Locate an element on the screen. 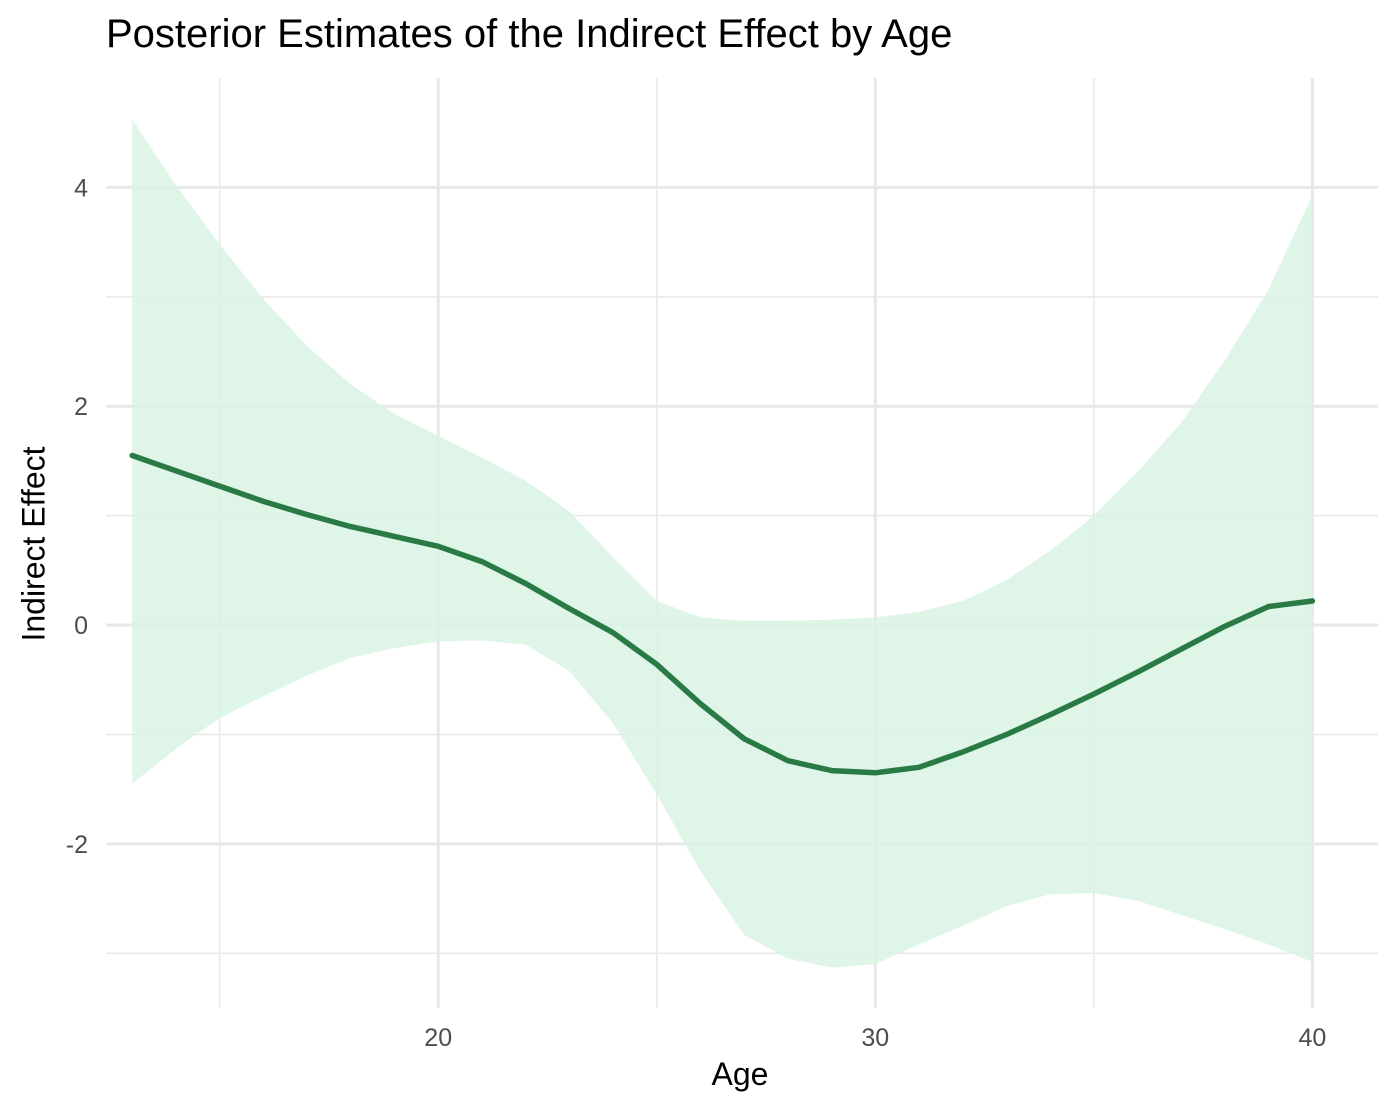 The image size is (1394, 1114). x-tick-label: 20 is located at coordinates (438, 1038).